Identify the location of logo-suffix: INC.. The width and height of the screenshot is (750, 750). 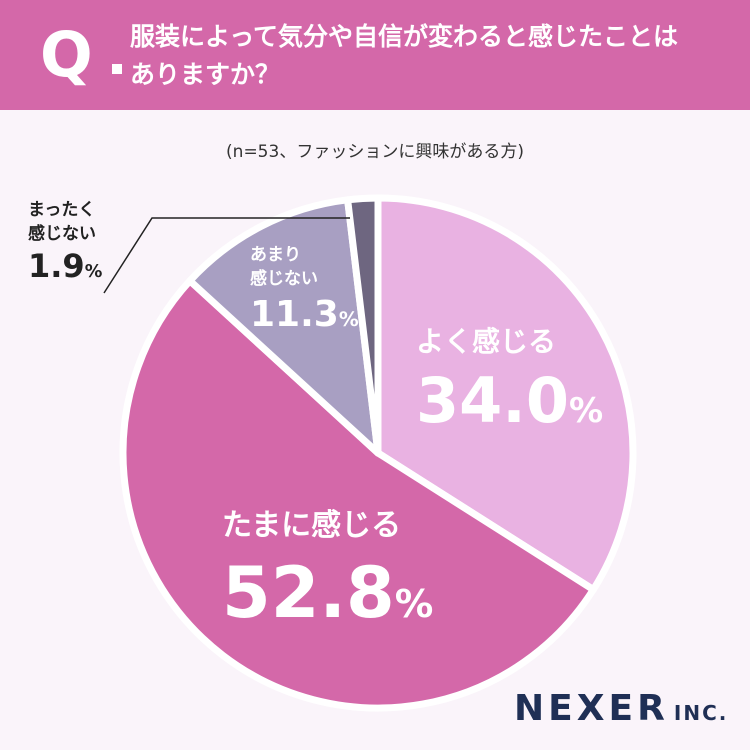
(701, 713).